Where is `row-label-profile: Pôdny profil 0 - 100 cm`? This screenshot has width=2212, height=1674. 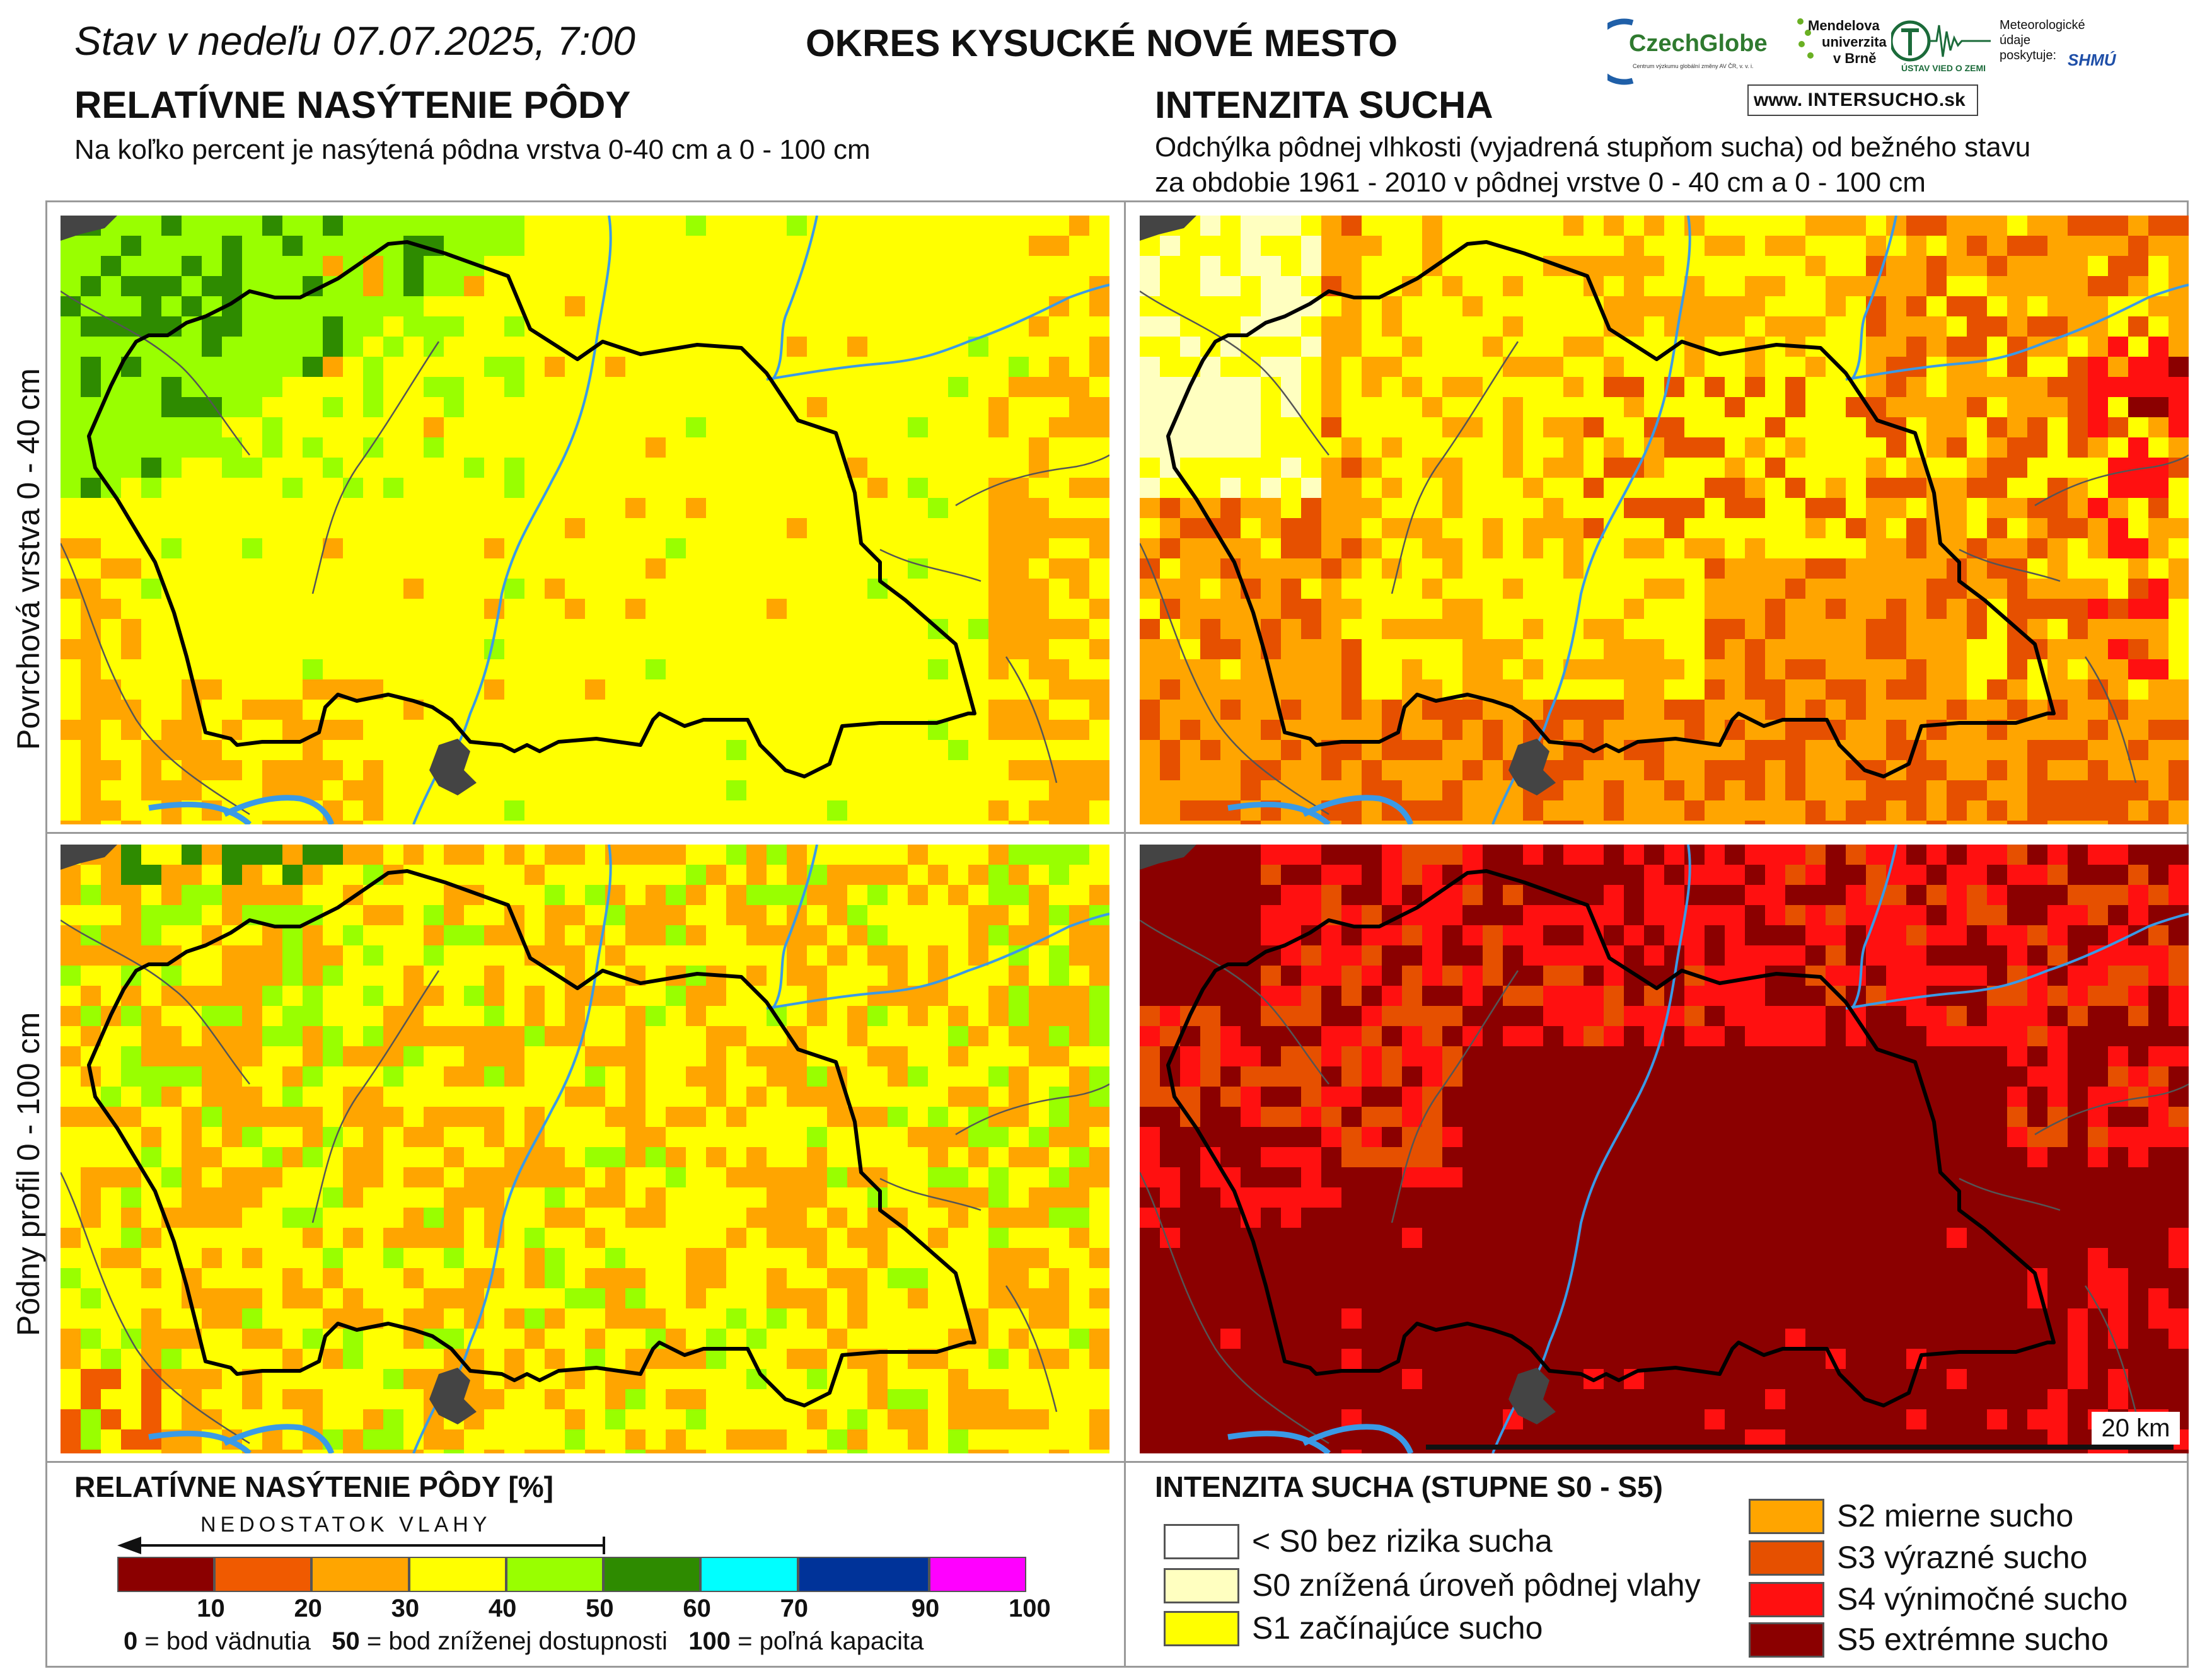 row-label-profile: Pôdny profil 0 - 100 cm is located at coordinates (28, 1174).